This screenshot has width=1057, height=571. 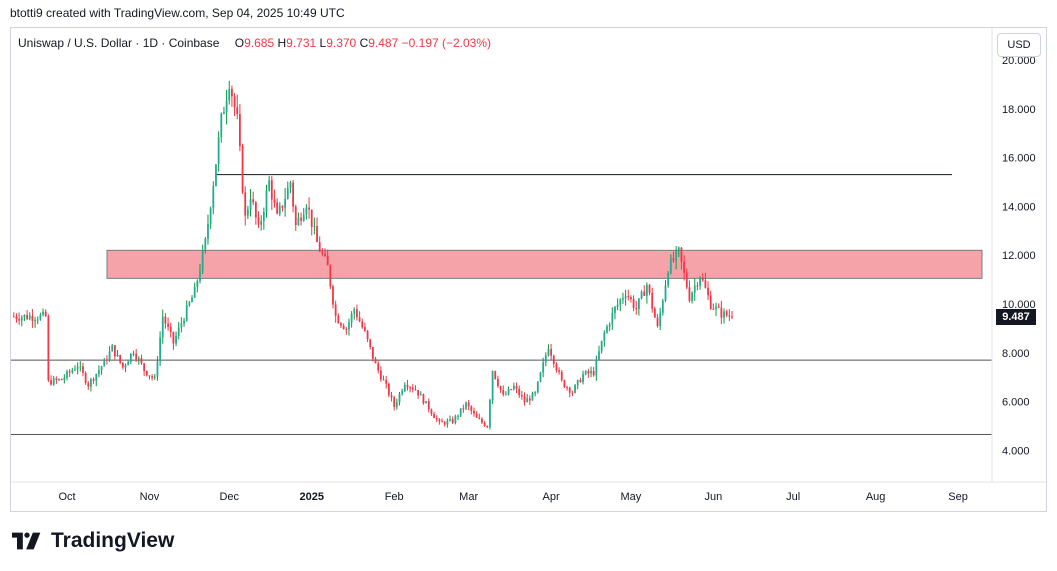 What do you see at coordinates (446, 43) in the screenshot?
I see `legend-change-value: −0.197 (−2.03%)` at bounding box center [446, 43].